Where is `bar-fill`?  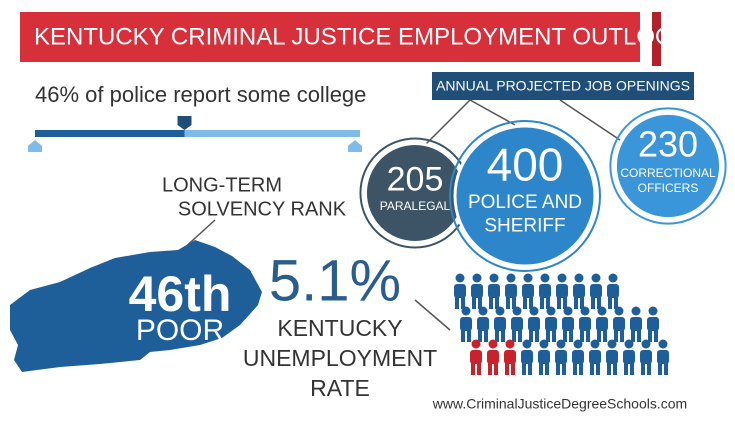 bar-fill is located at coordinates (110, 133).